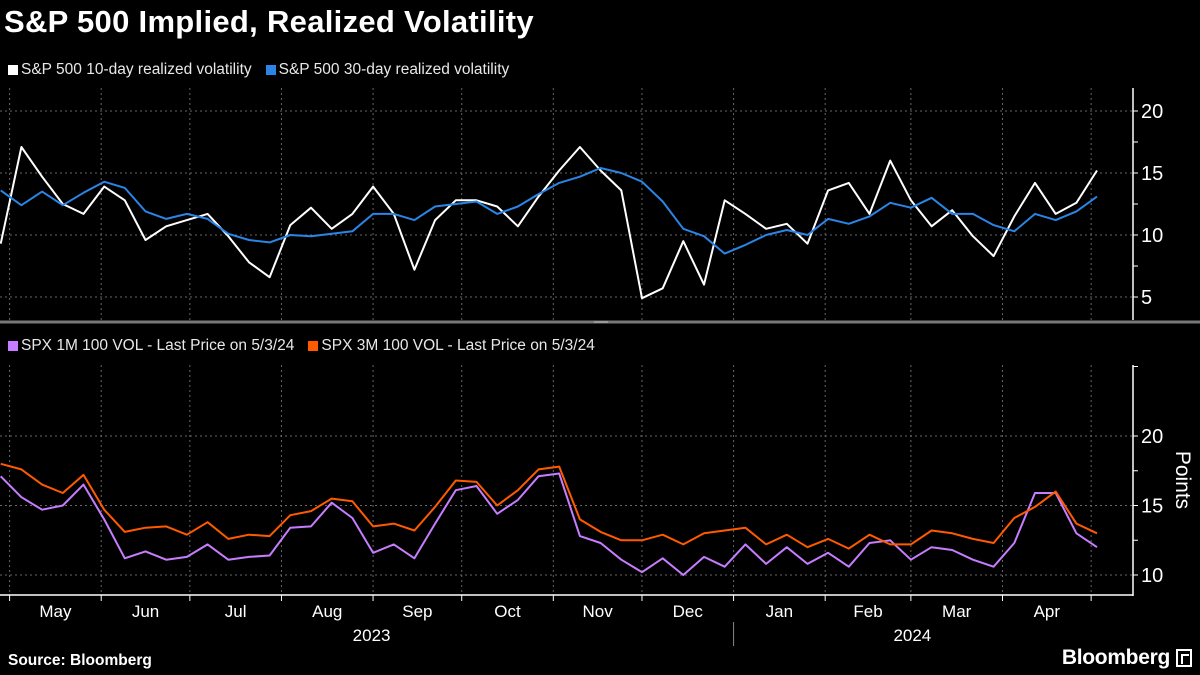  Describe the element at coordinates (417, 611) in the screenshot. I see `x-tick-label: Sep` at that location.